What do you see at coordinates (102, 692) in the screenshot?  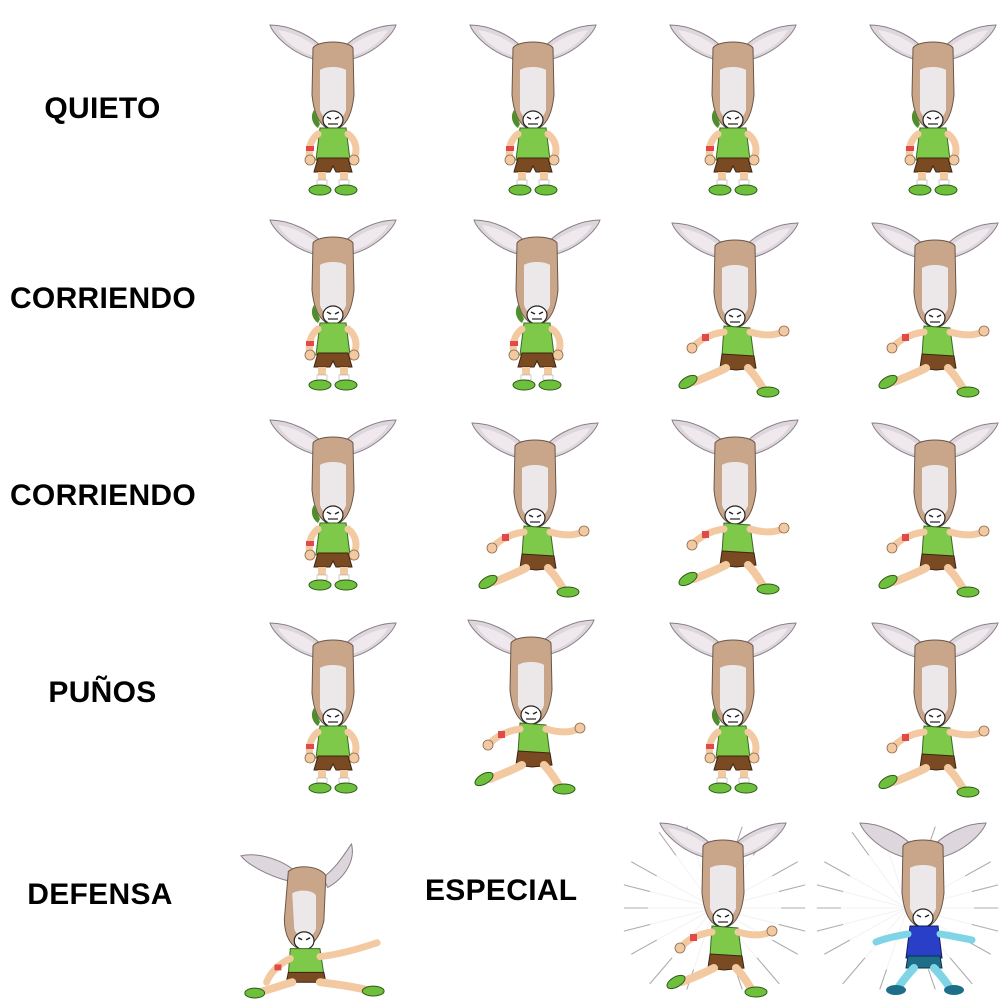 I see `row-label-punos: PUÑOS` at bounding box center [102, 692].